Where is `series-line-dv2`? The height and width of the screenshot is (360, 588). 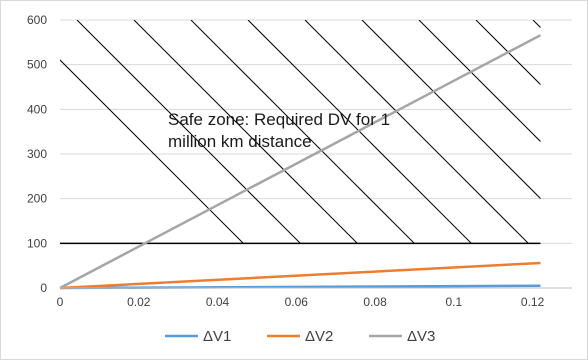 series-line-dv2 is located at coordinates (300, 275).